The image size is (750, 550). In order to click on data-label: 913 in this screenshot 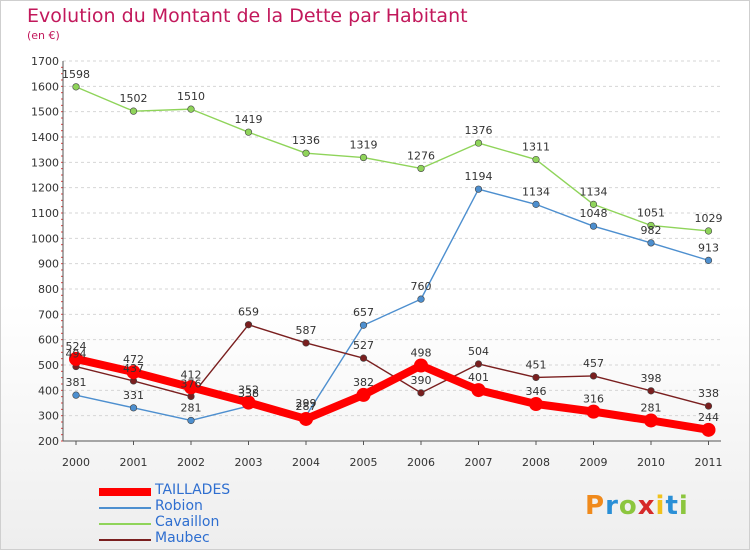, I will do `click(708, 247)`.